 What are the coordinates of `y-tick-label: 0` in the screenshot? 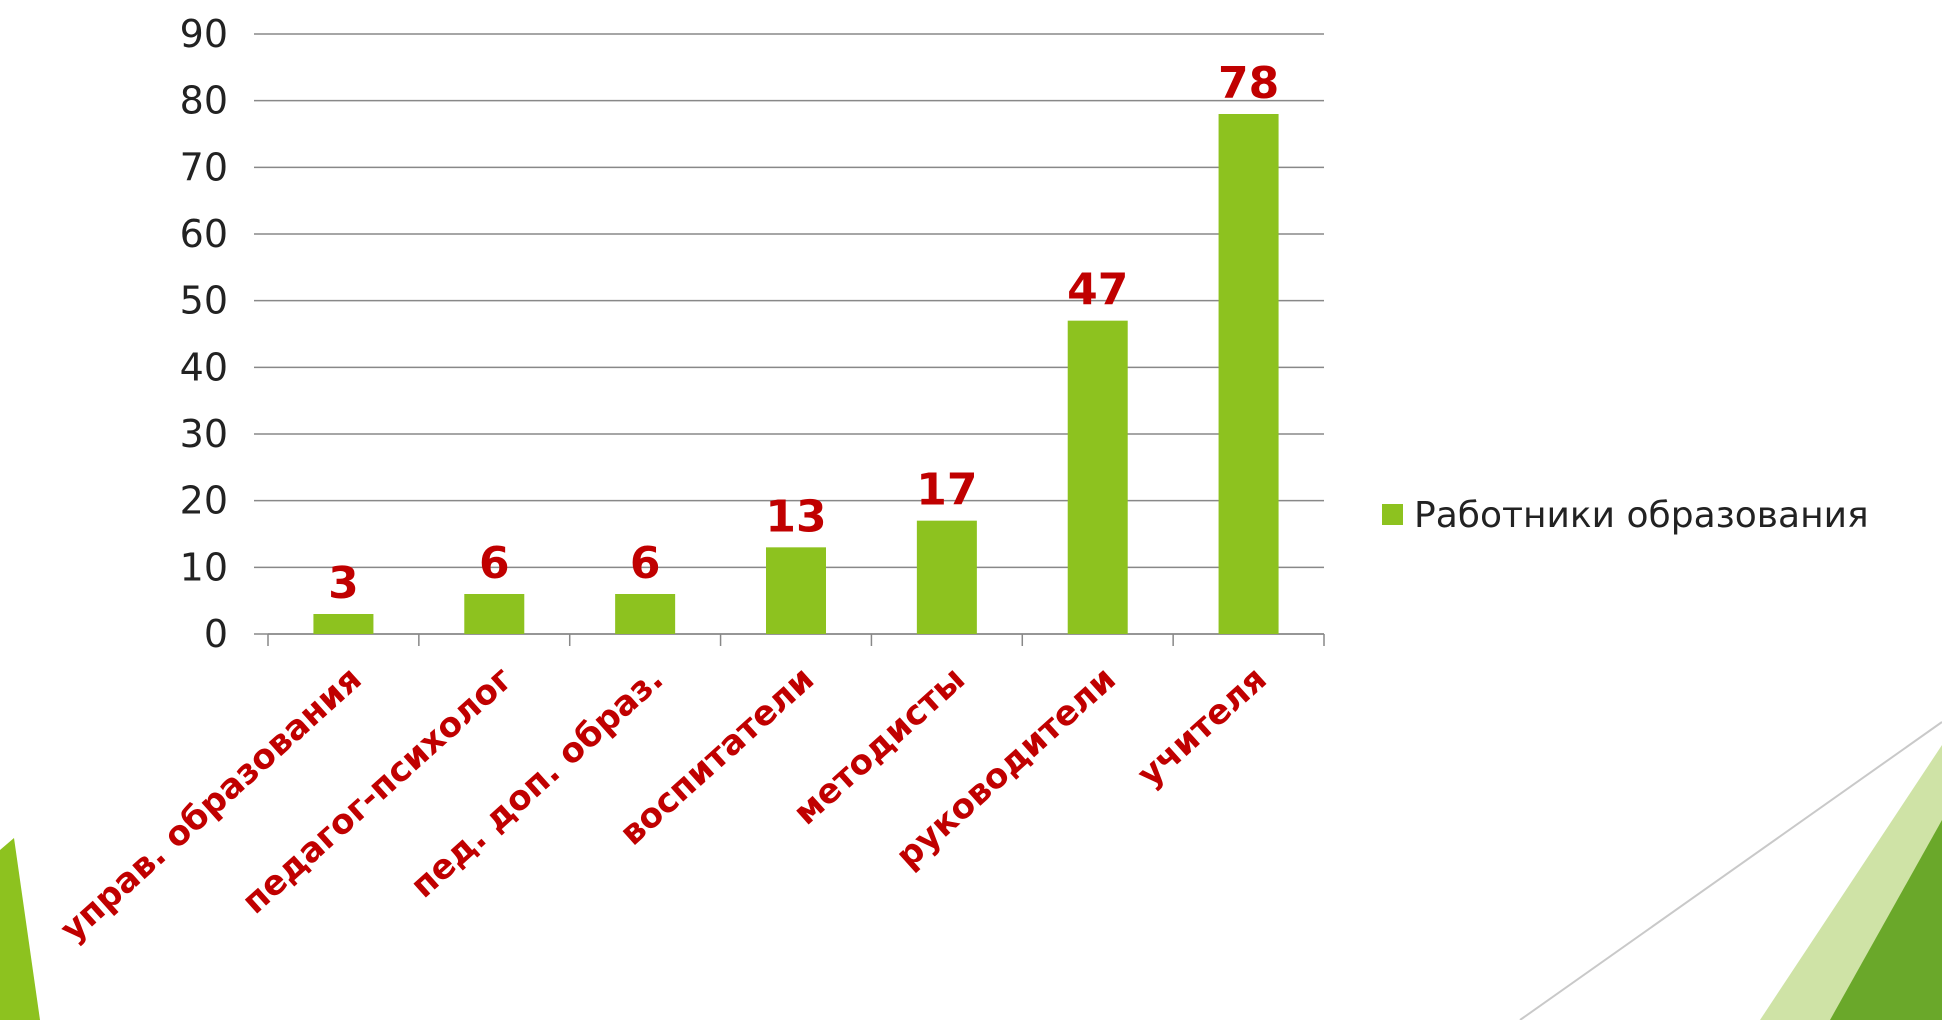 It's located at (216, 634).